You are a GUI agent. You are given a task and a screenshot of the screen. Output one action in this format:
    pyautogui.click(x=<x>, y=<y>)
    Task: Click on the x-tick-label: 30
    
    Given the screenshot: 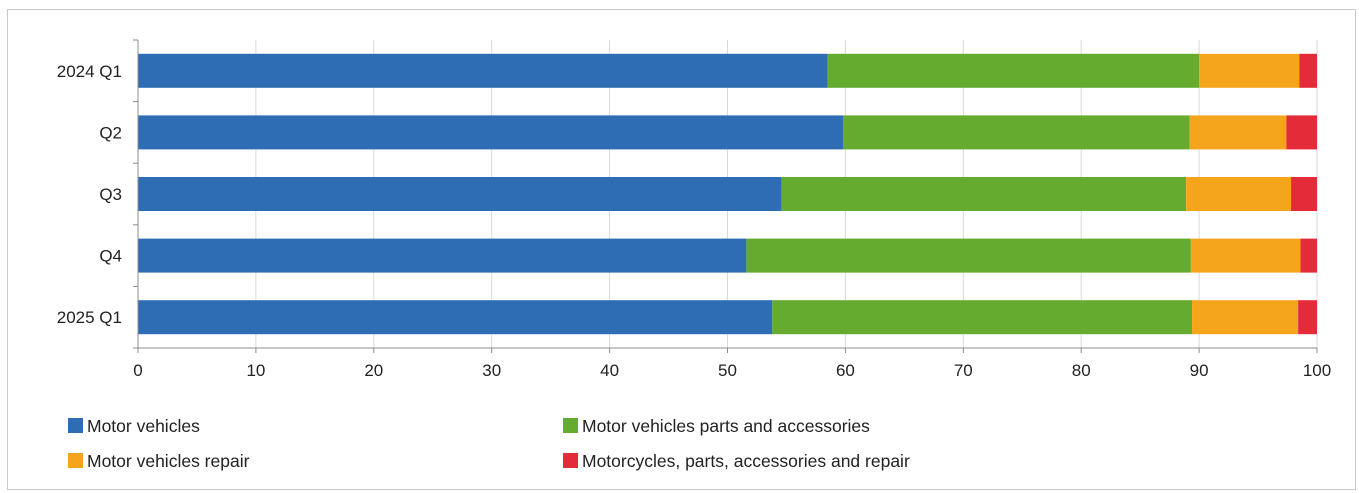 What is the action you would take?
    pyautogui.click(x=491, y=370)
    